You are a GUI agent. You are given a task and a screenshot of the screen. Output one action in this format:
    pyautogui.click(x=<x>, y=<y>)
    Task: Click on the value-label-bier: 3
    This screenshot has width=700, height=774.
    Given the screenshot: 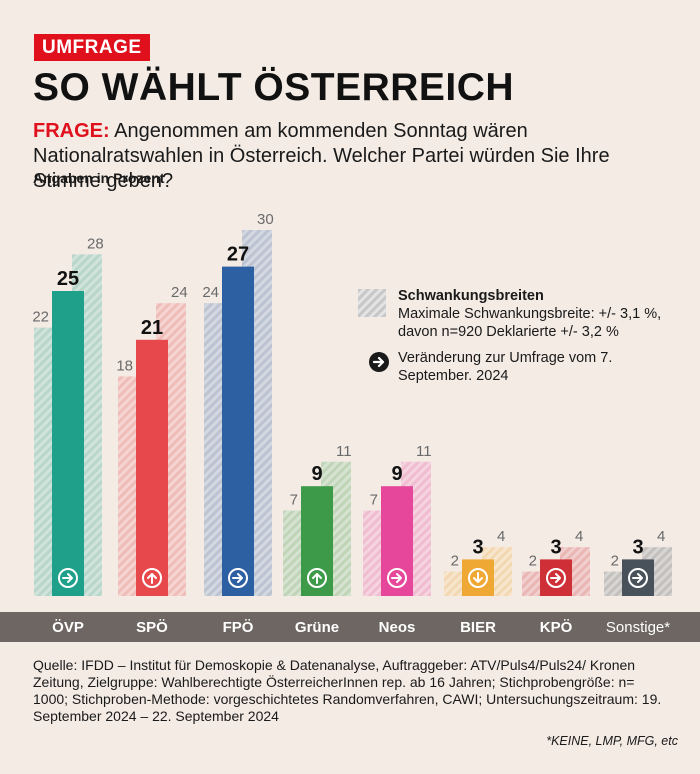 What is the action you would take?
    pyautogui.click(x=477, y=547)
    